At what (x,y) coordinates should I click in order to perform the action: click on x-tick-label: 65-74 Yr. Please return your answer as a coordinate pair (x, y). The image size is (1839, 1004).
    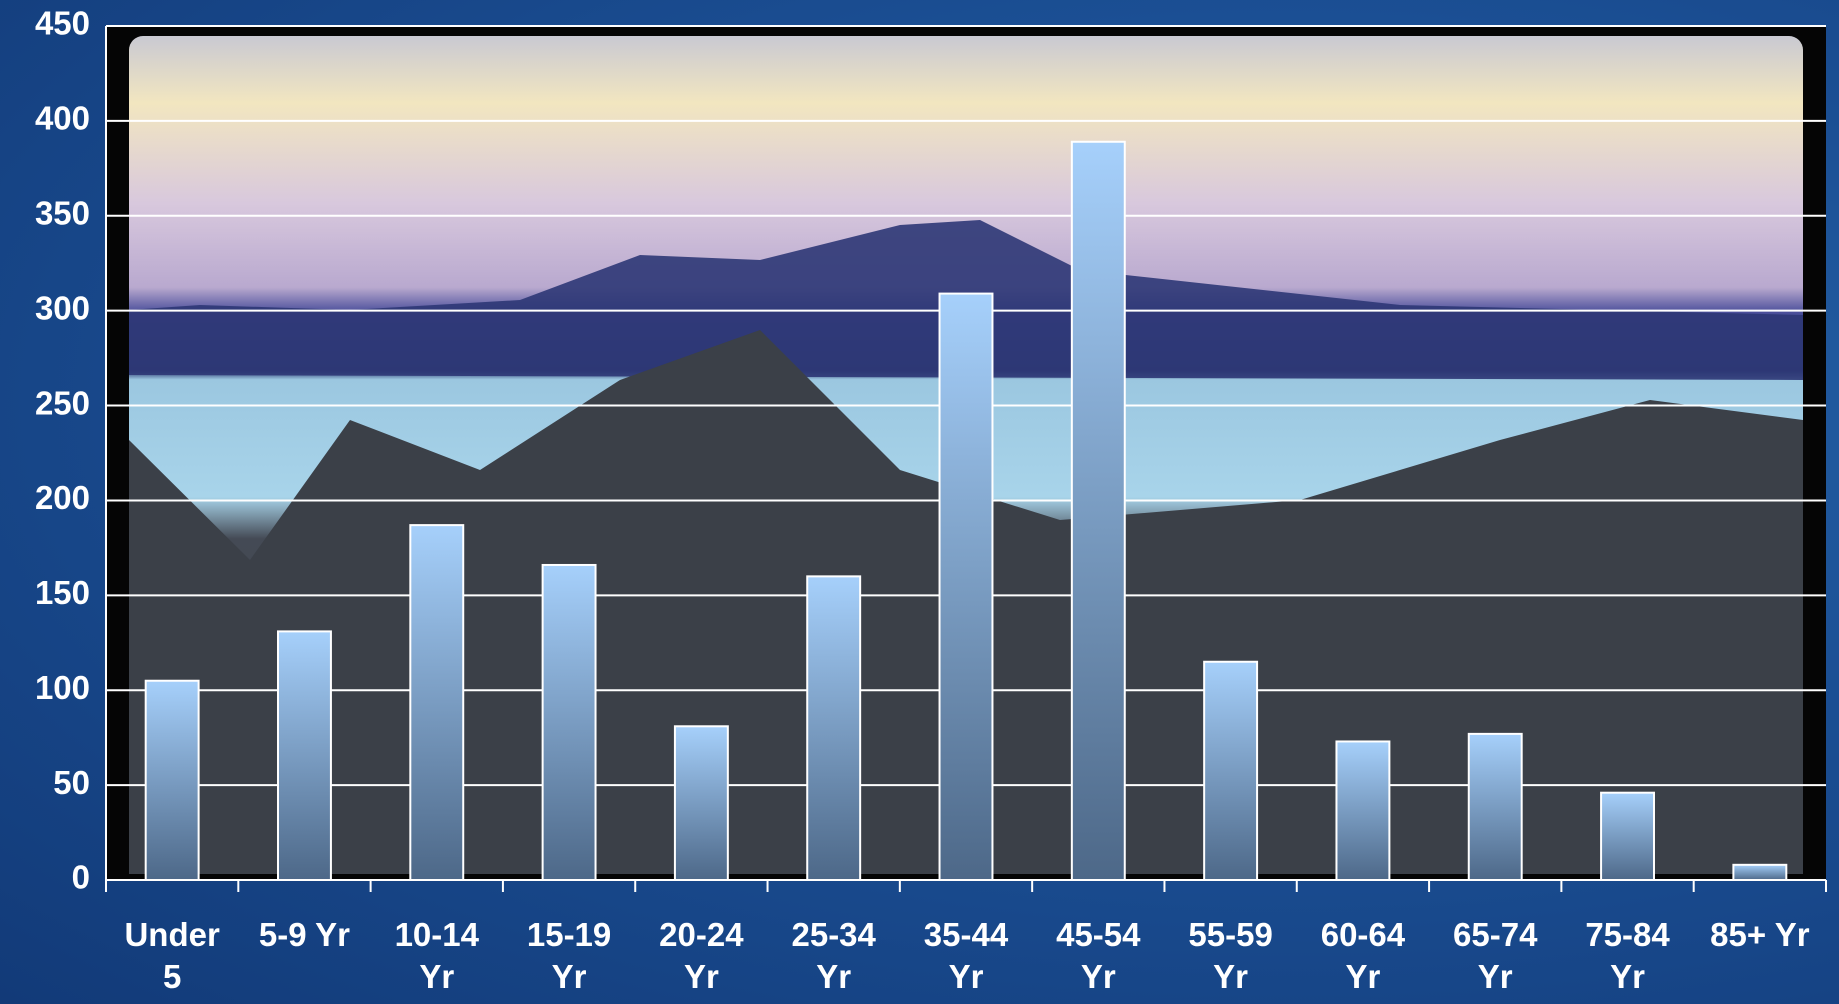
    Looking at the image, I should click on (1495, 955).